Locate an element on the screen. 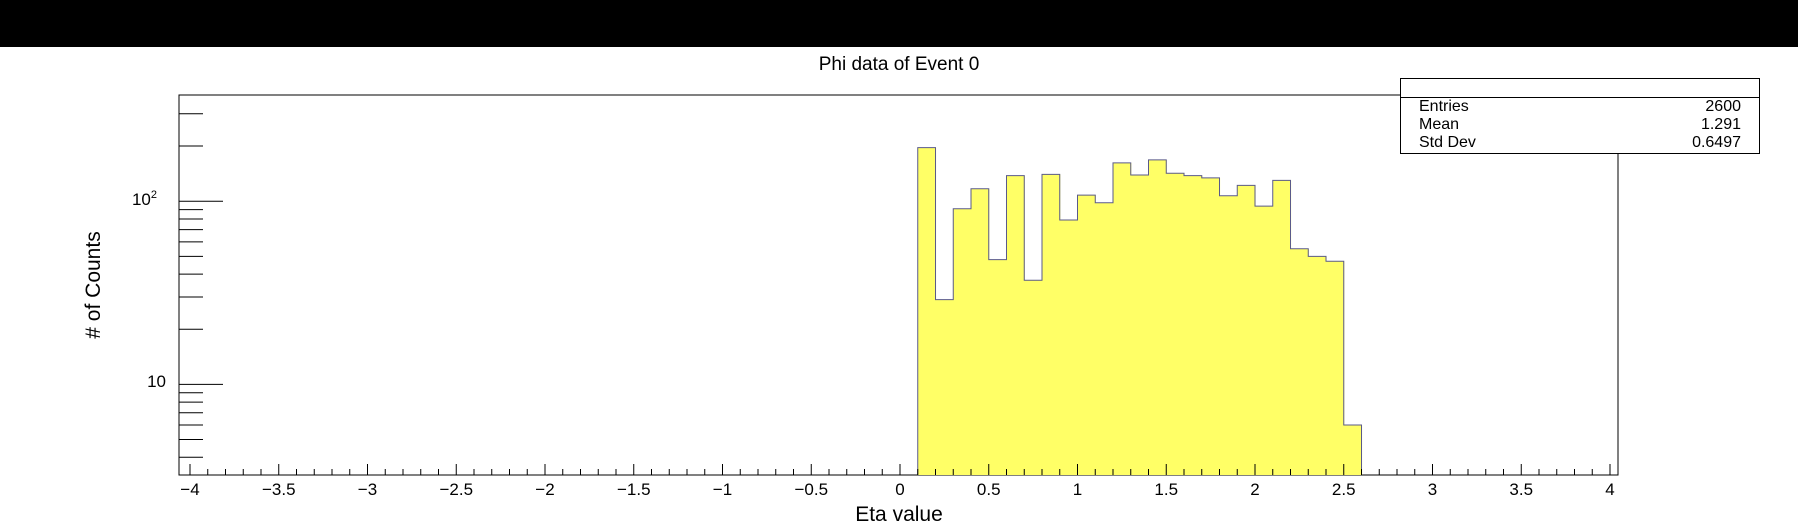 The image size is (1798, 525). stat-entries-label: Entries is located at coordinates (1444, 106).